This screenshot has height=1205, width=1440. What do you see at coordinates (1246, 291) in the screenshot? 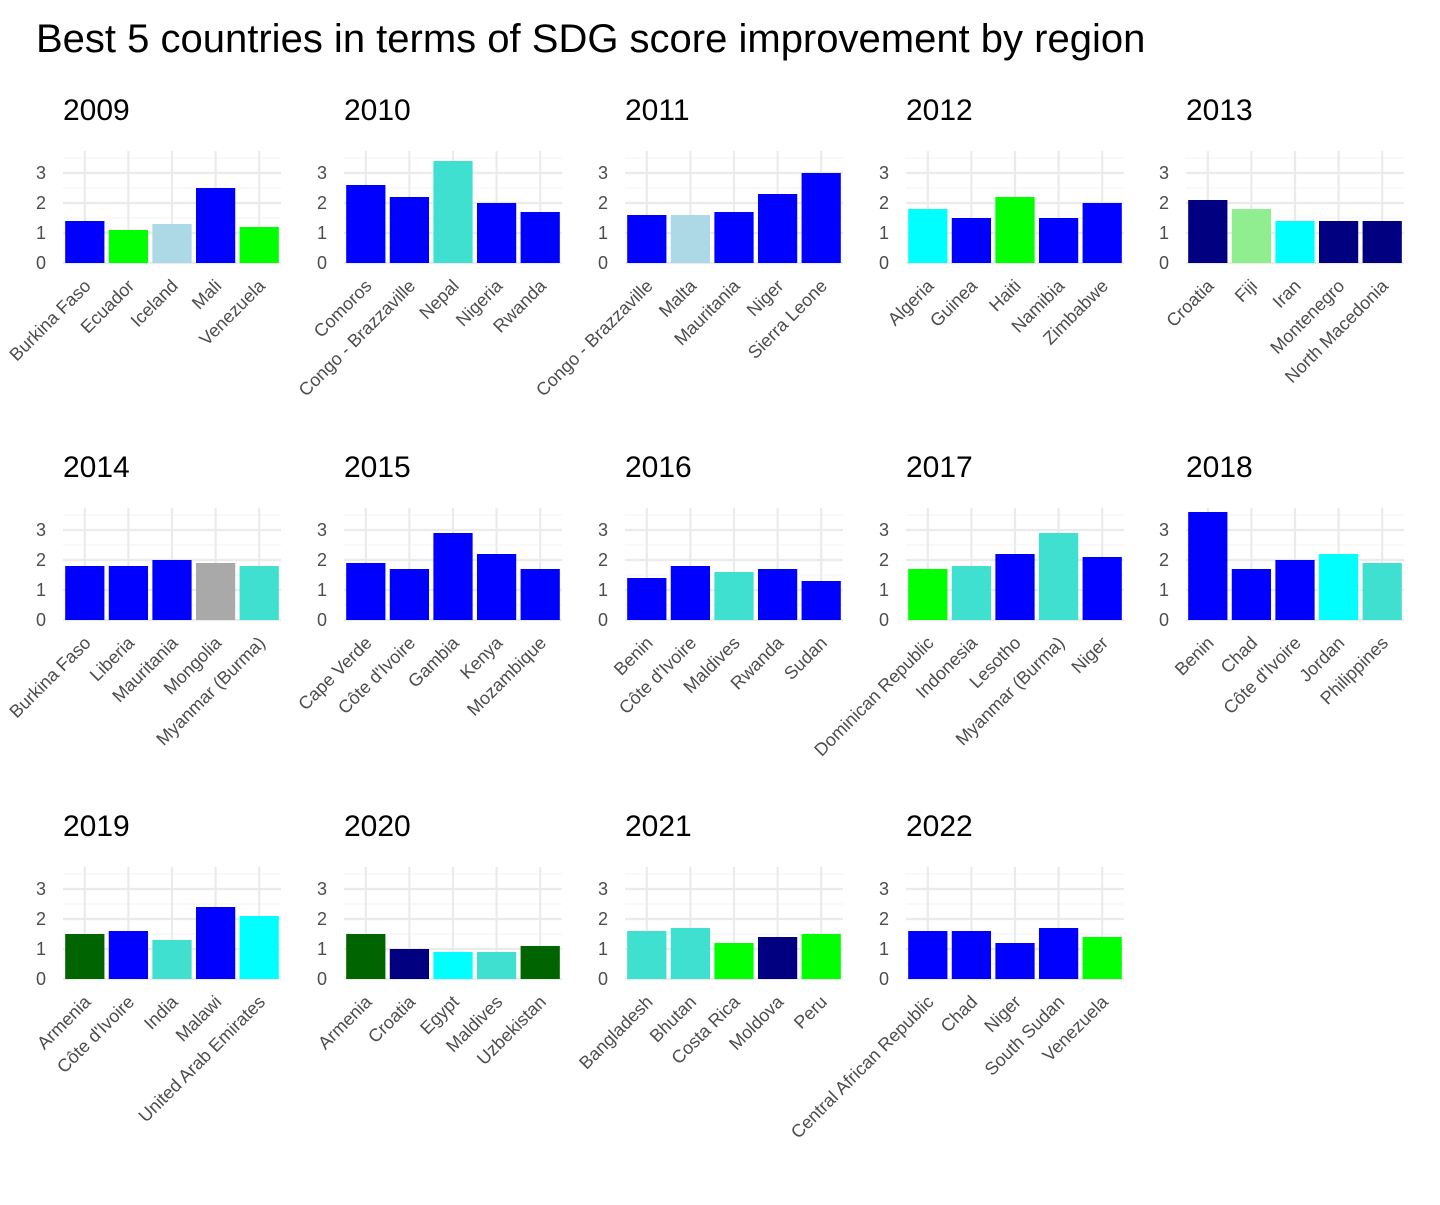
I see `x-tick-label: Fiji` at bounding box center [1246, 291].